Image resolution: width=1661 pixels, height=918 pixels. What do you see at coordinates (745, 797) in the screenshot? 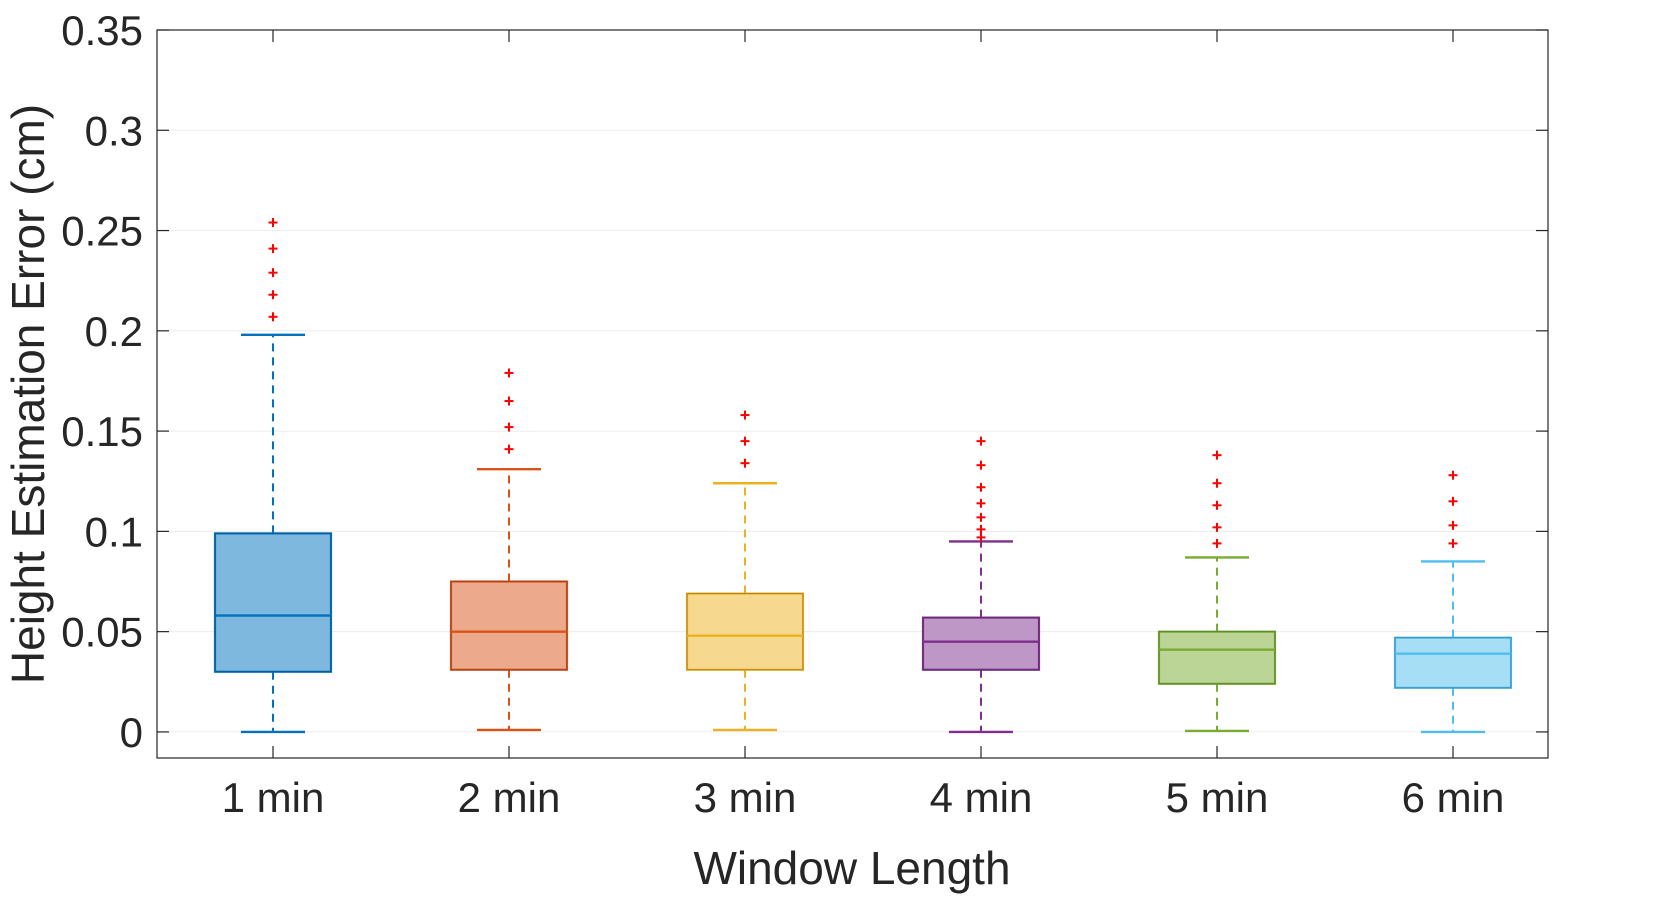
I see `x-tick-label: 3 min` at bounding box center [745, 797].